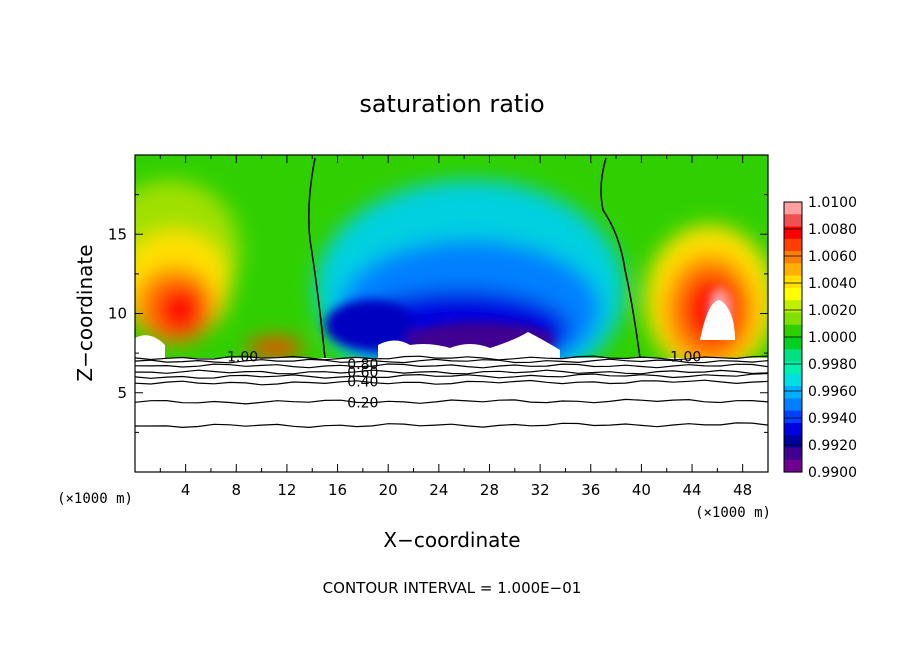 The width and height of the screenshot is (904, 654). I want to click on colorbar-label: 1.0060, so click(832, 257).